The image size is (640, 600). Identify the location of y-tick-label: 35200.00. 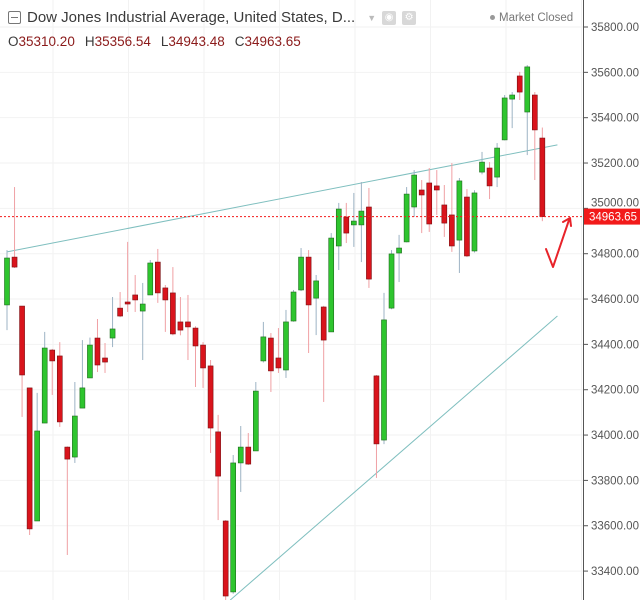
(615, 164).